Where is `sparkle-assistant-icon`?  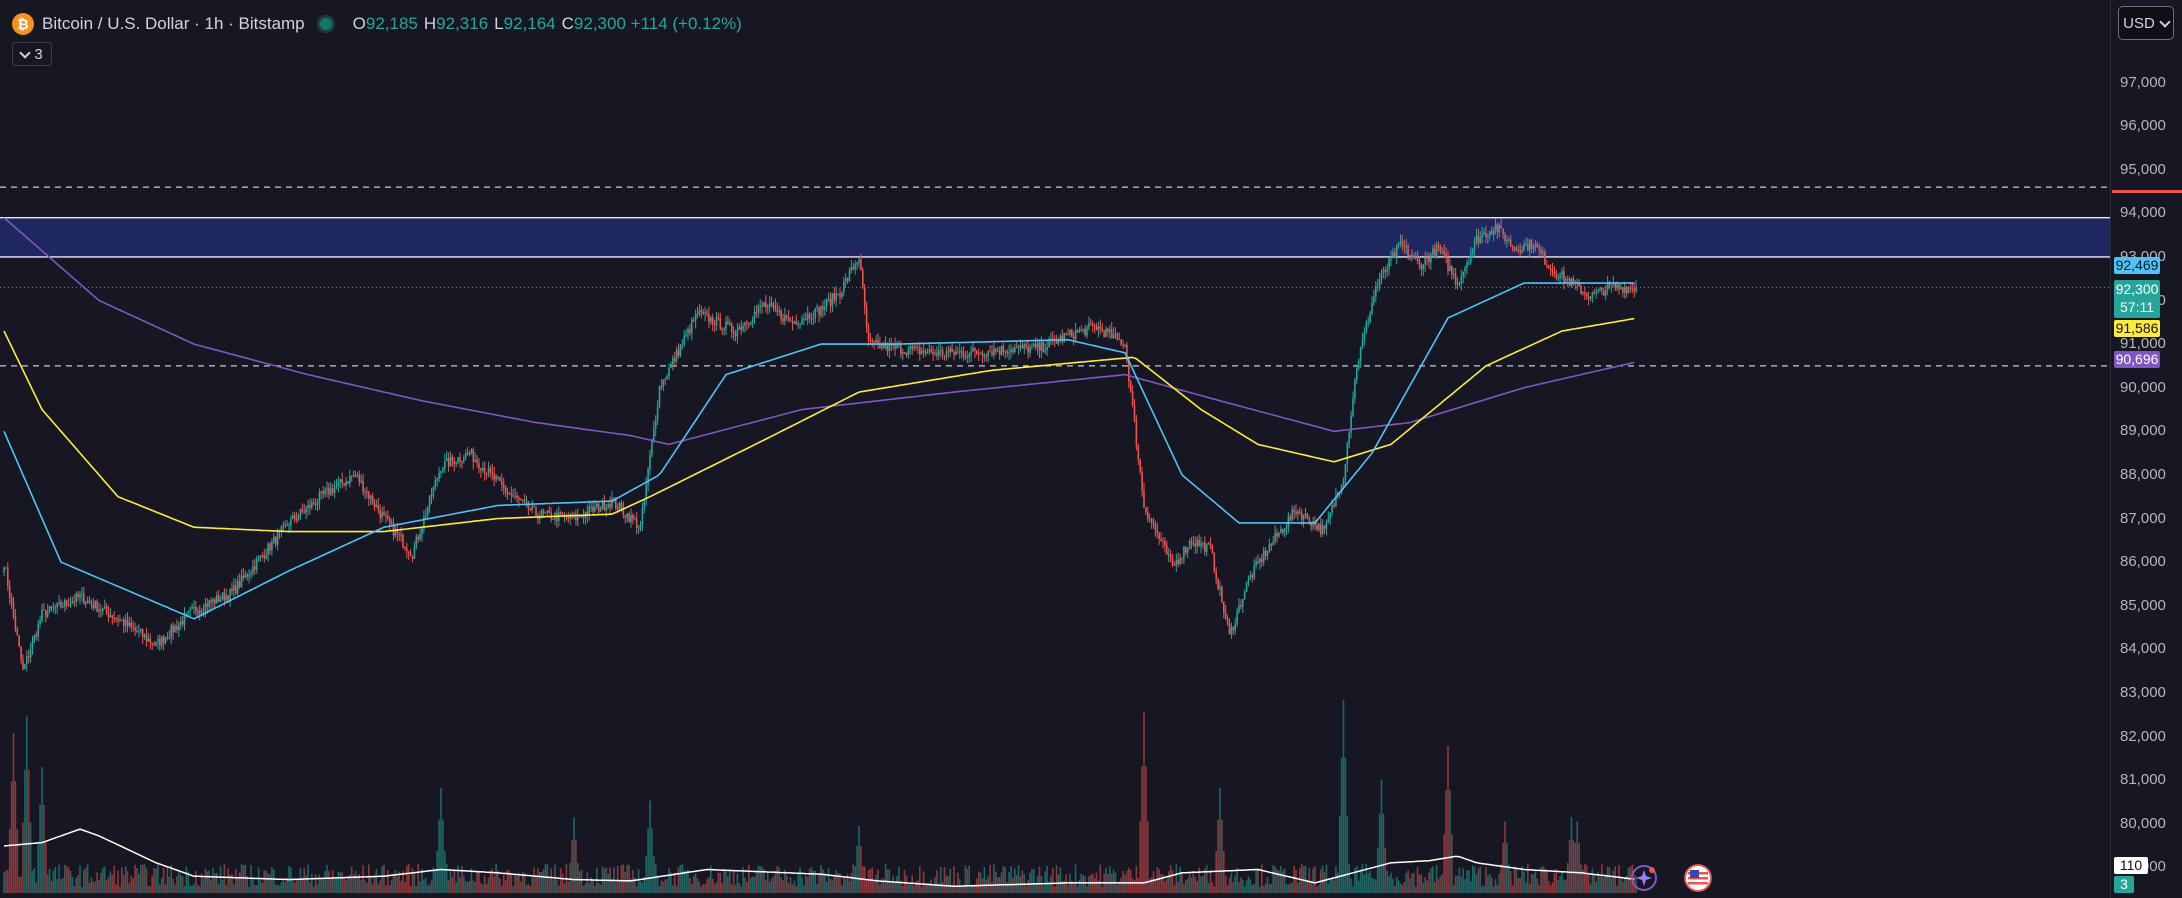
sparkle-assistant-icon is located at coordinates (1644, 878).